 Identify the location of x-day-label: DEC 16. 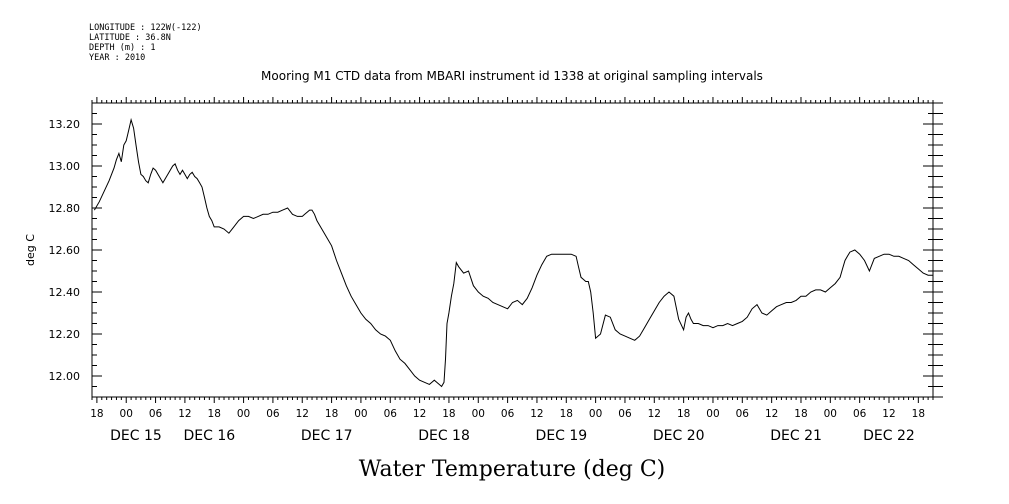
(210, 436).